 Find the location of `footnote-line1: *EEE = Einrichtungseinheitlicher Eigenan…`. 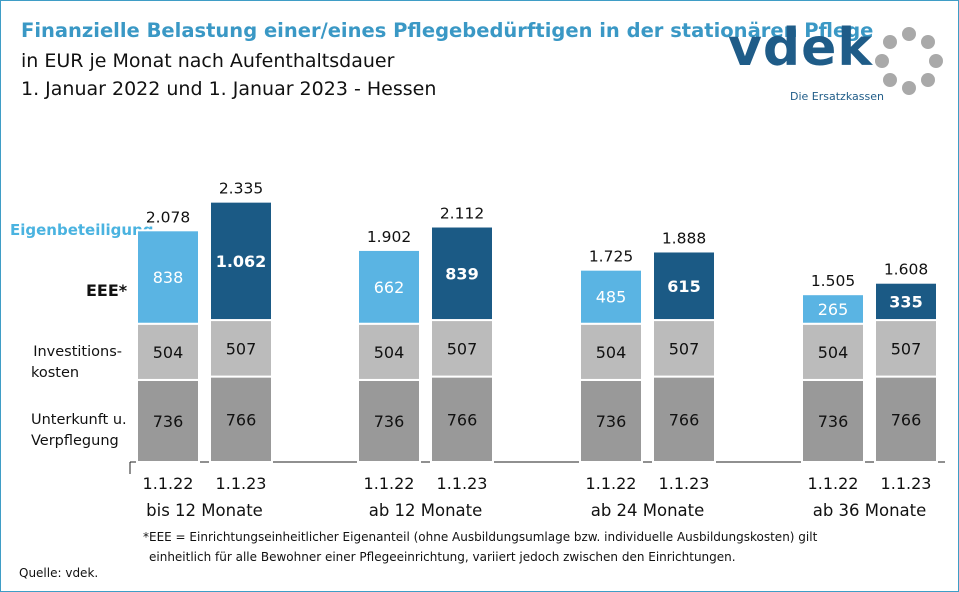

footnote-line1: *EEE = Einrichtungseinheitlicher Eigenan… is located at coordinates (480, 537).